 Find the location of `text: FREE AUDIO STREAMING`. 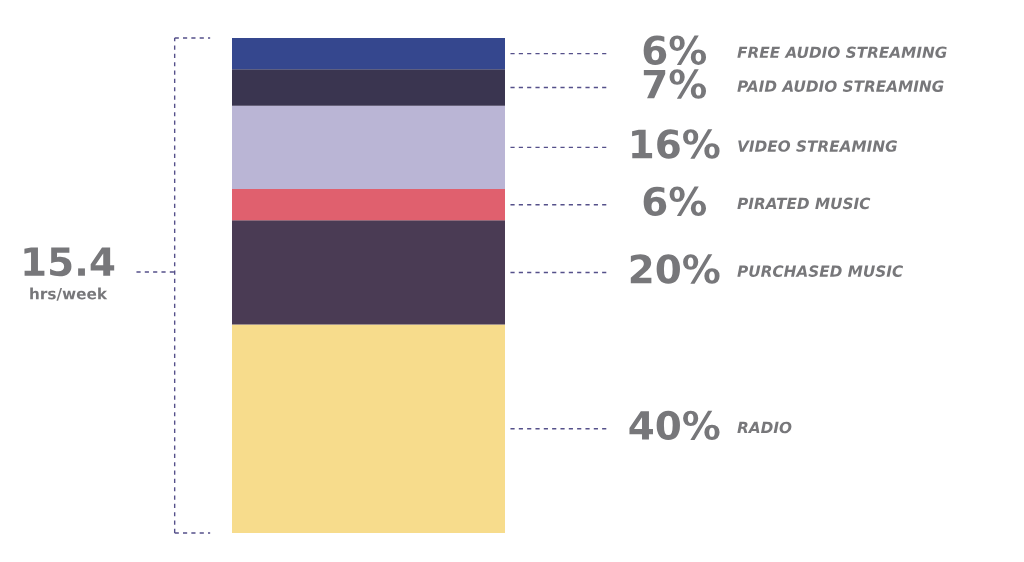

text: FREE AUDIO STREAMING is located at coordinates (842, 52).